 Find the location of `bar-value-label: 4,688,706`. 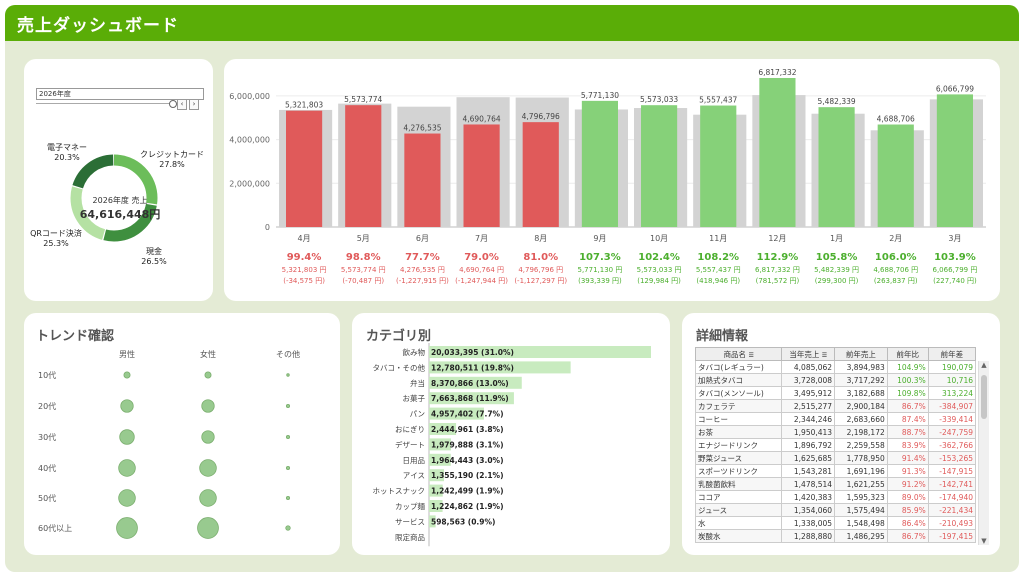

bar-value-label: 4,688,706 is located at coordinates (896, 119).